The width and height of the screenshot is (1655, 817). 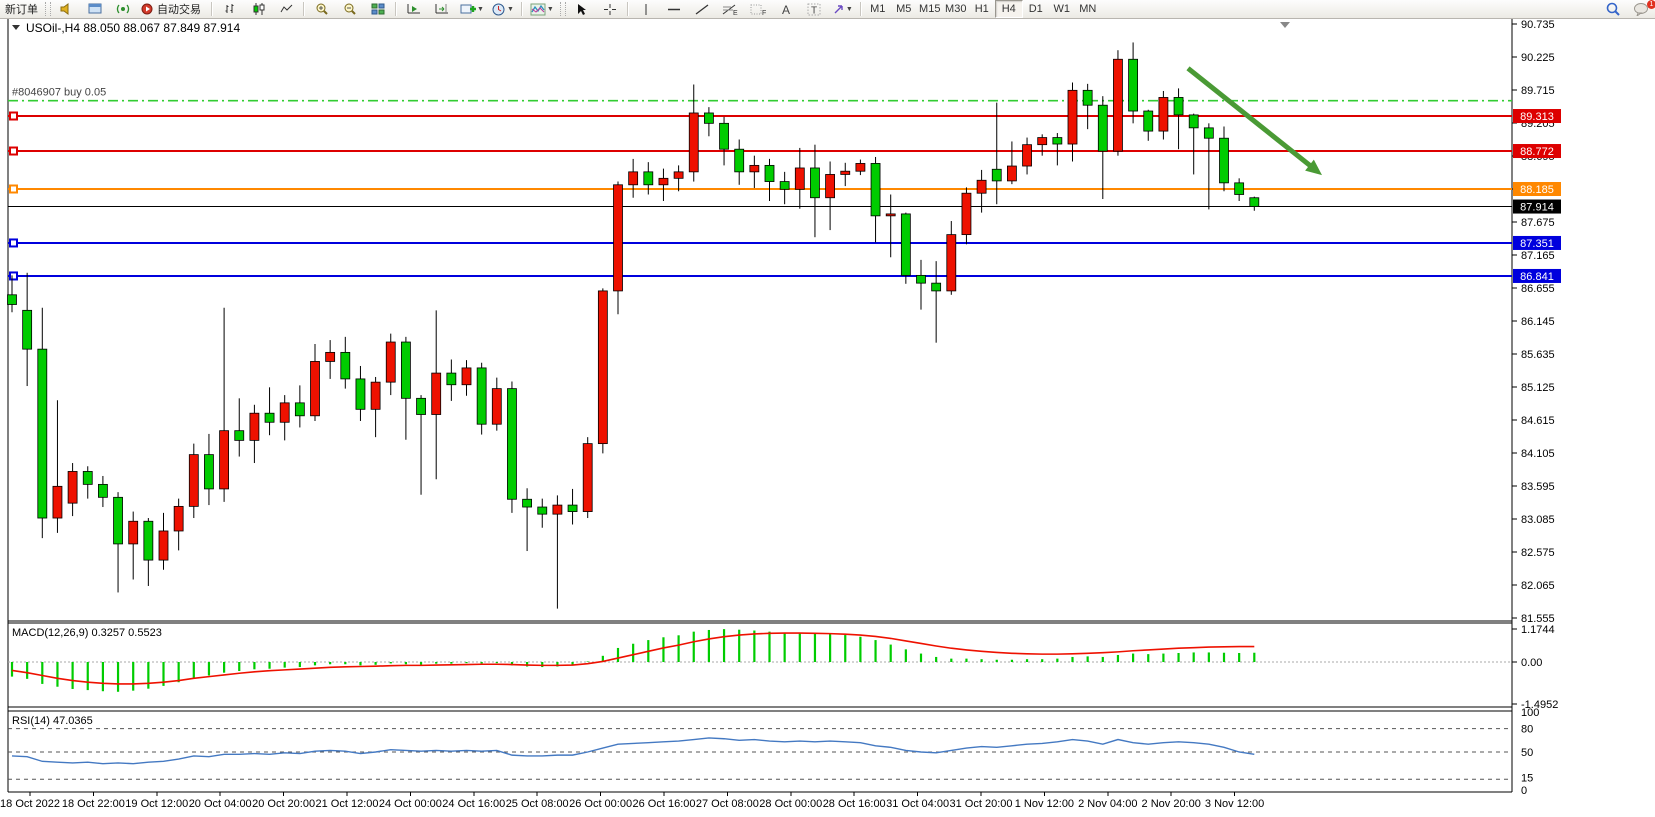 I want to click on timeframe-d1: D1, so click(x=1035, y=9).